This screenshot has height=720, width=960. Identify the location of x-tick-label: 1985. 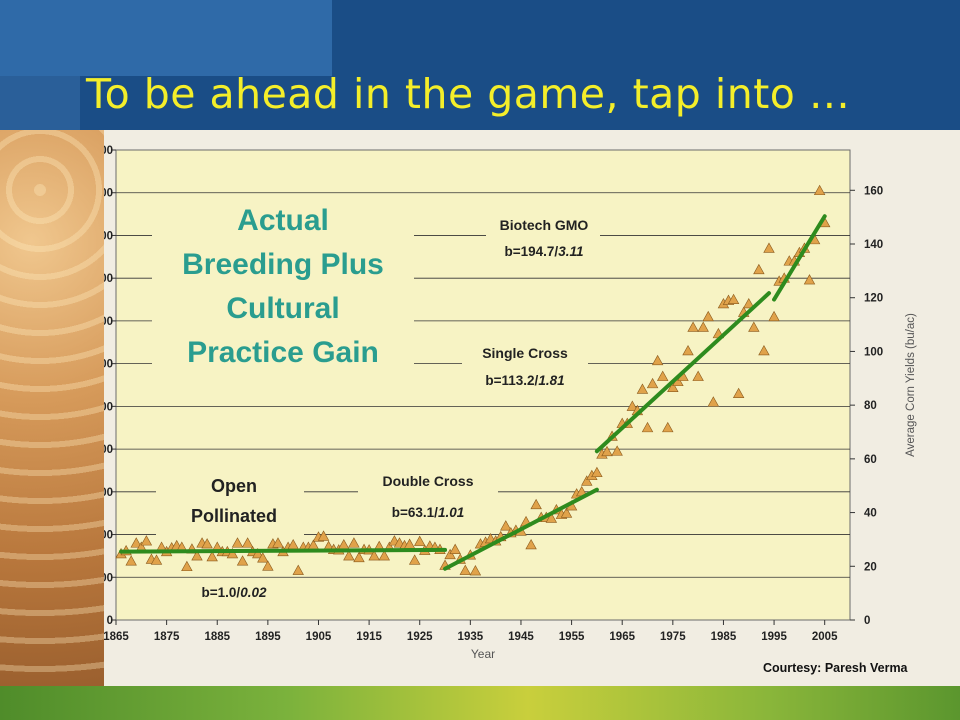
(724, 637).